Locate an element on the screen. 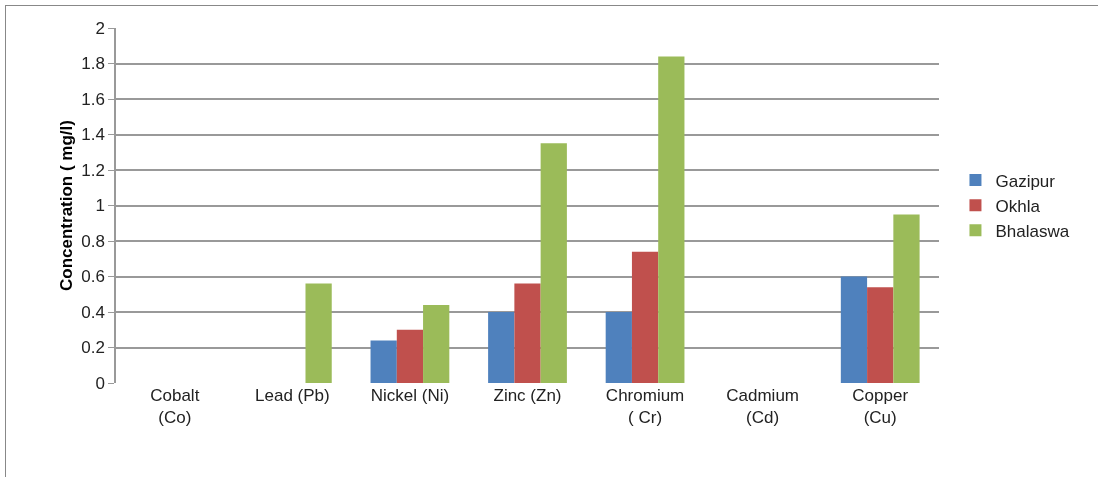  y-tick-label: 0.4 is located at coordinates (93, 312).